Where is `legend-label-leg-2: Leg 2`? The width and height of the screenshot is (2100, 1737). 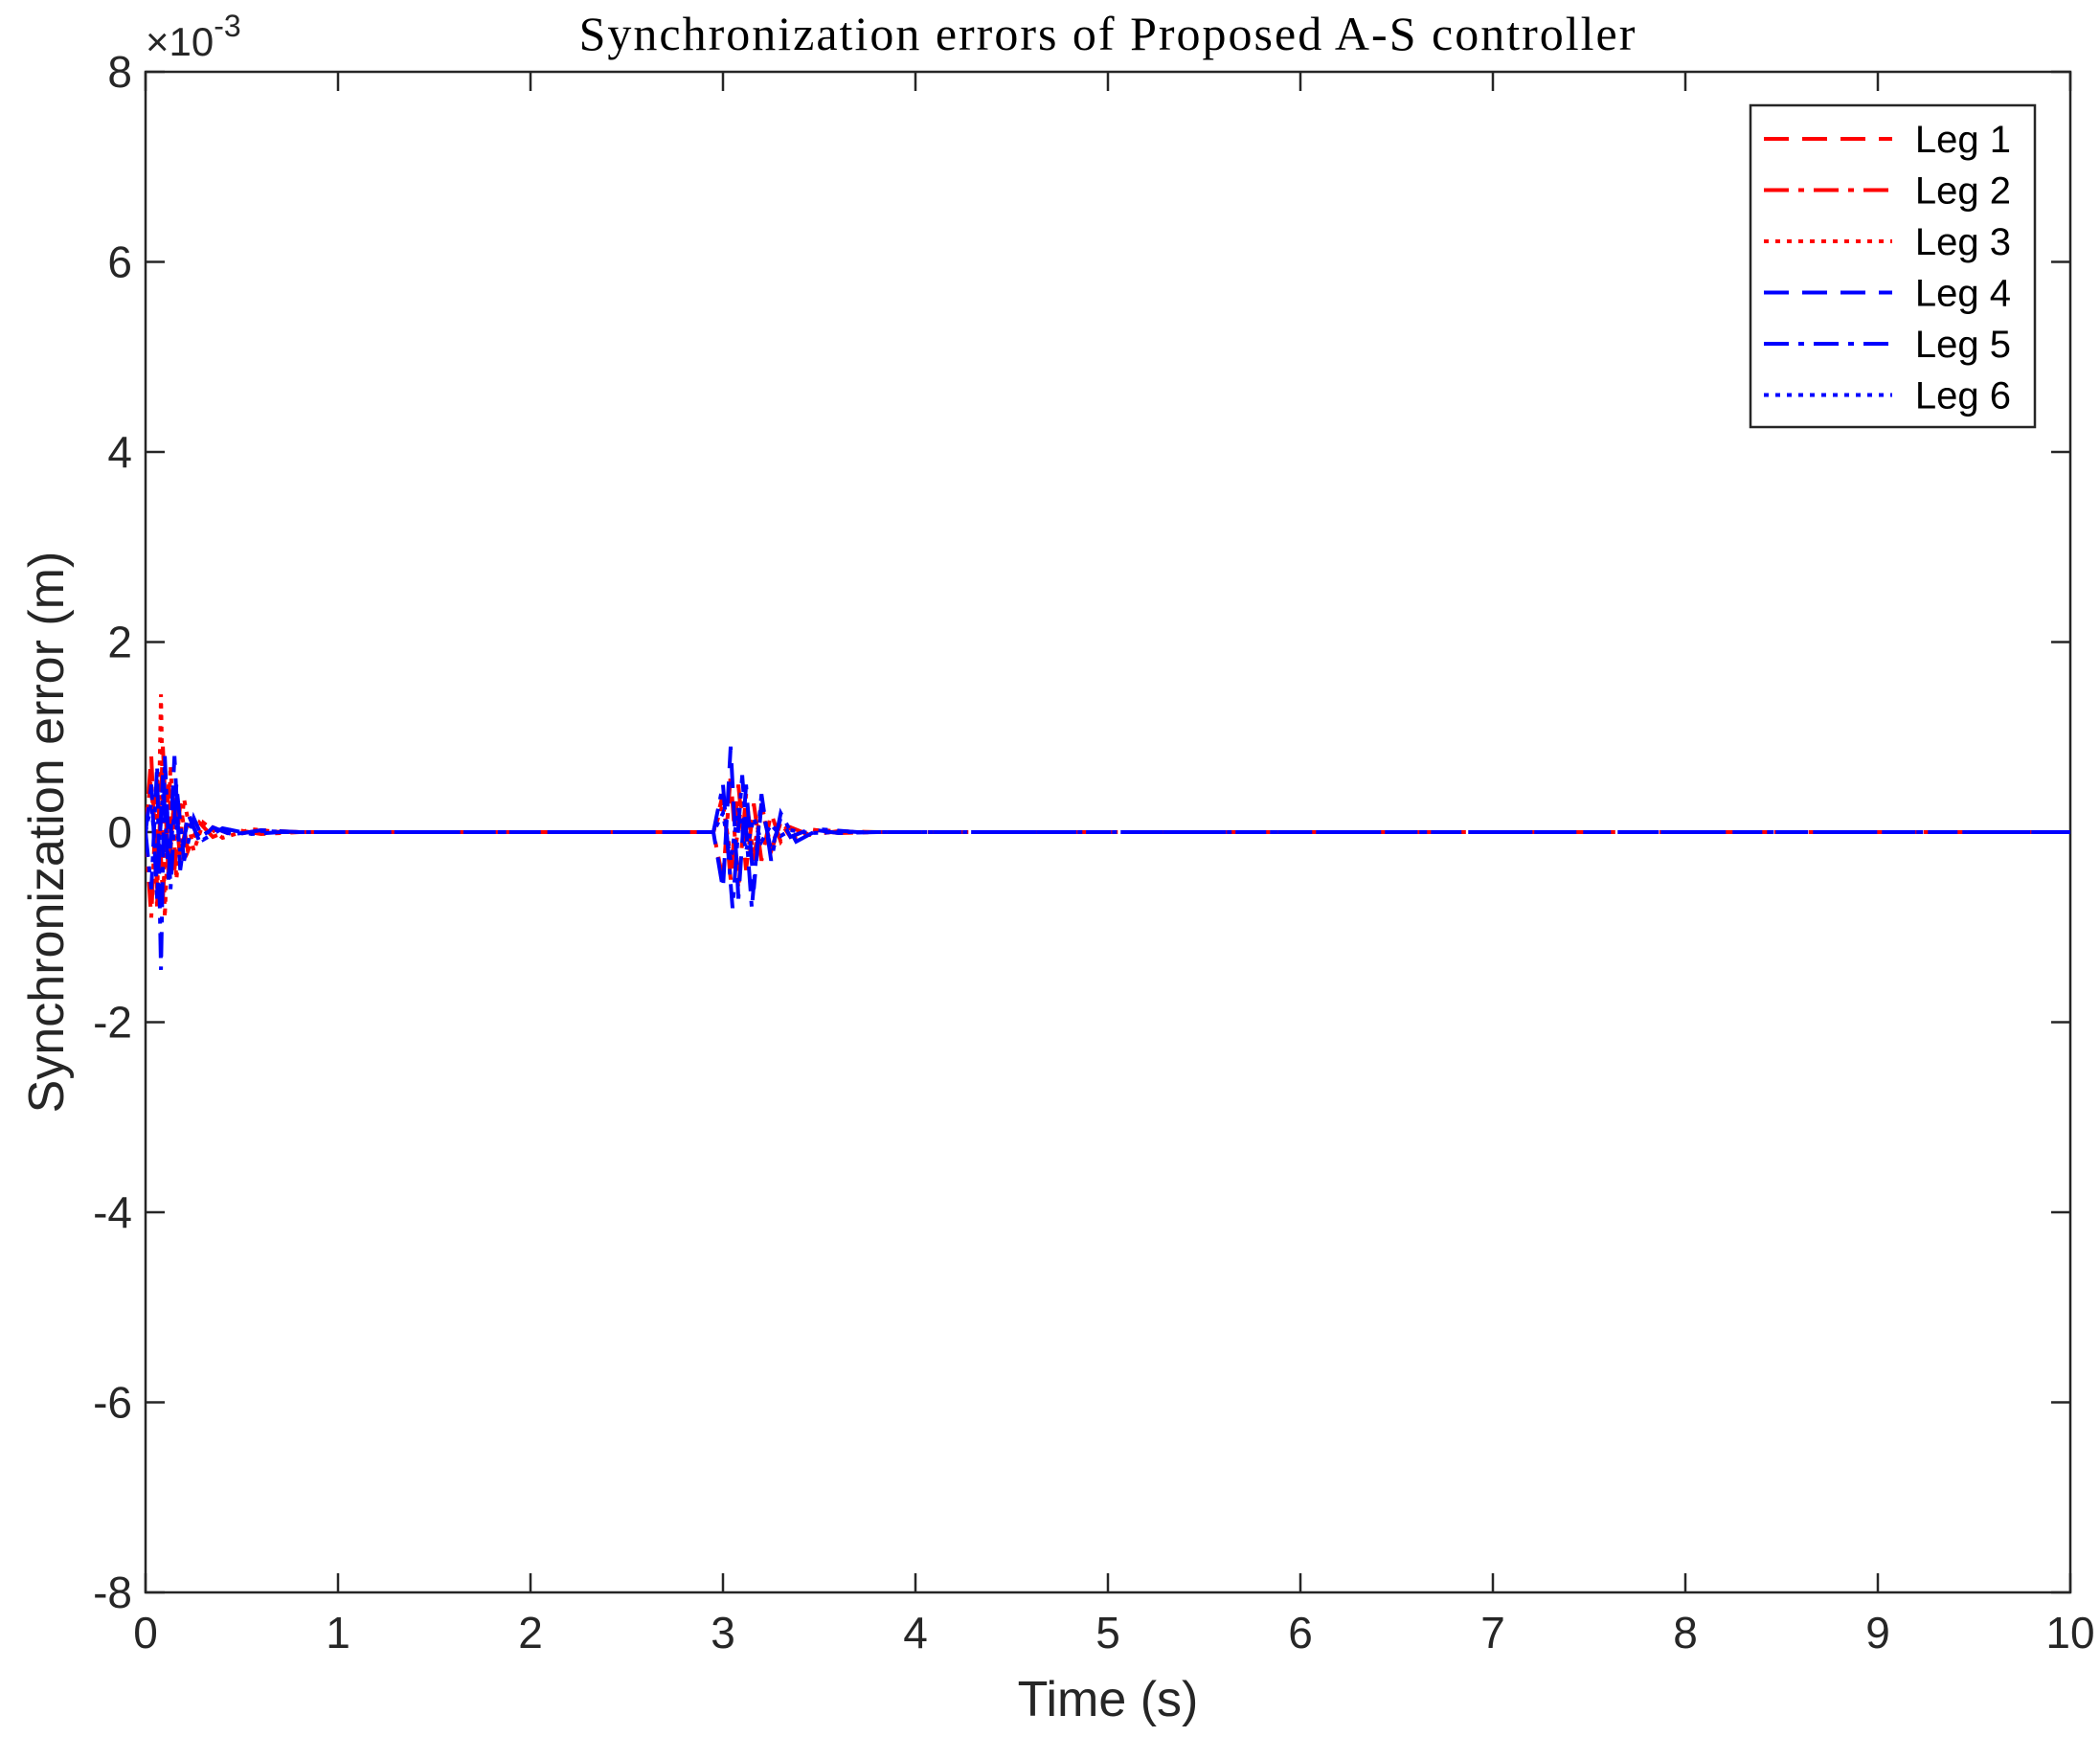 legend-label-leg-2: Leg 2 is located at coordinates (1963, 192).